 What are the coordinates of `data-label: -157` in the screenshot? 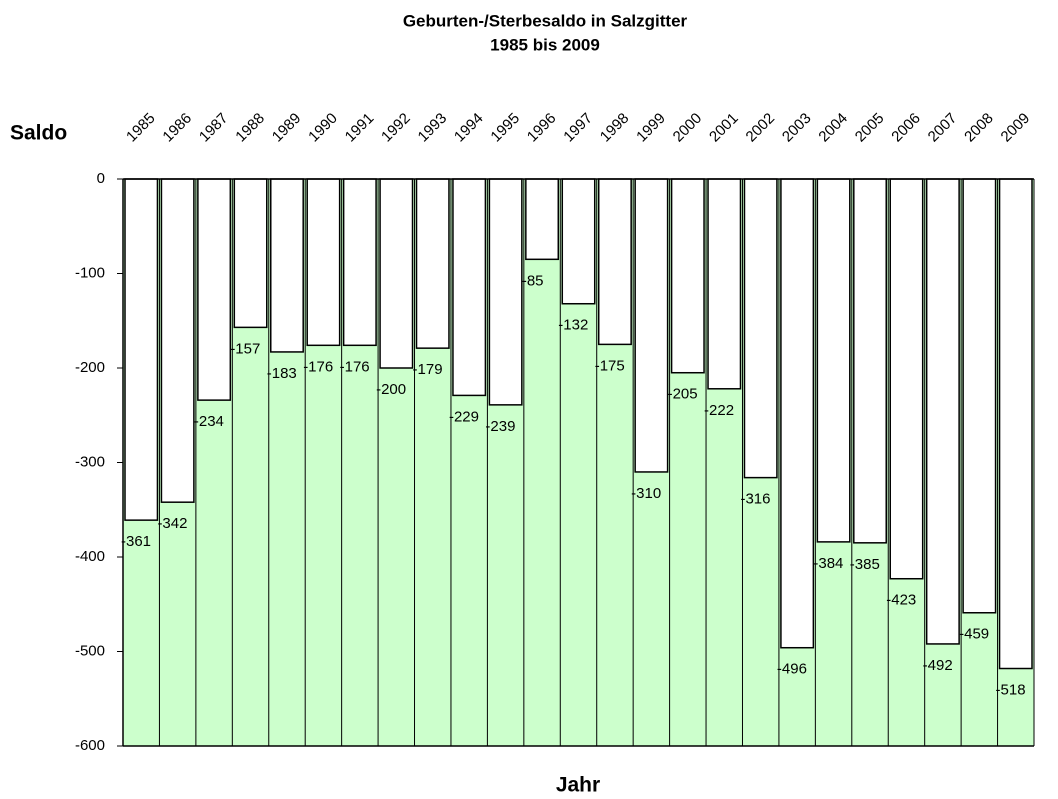 It's located at (245, 348).